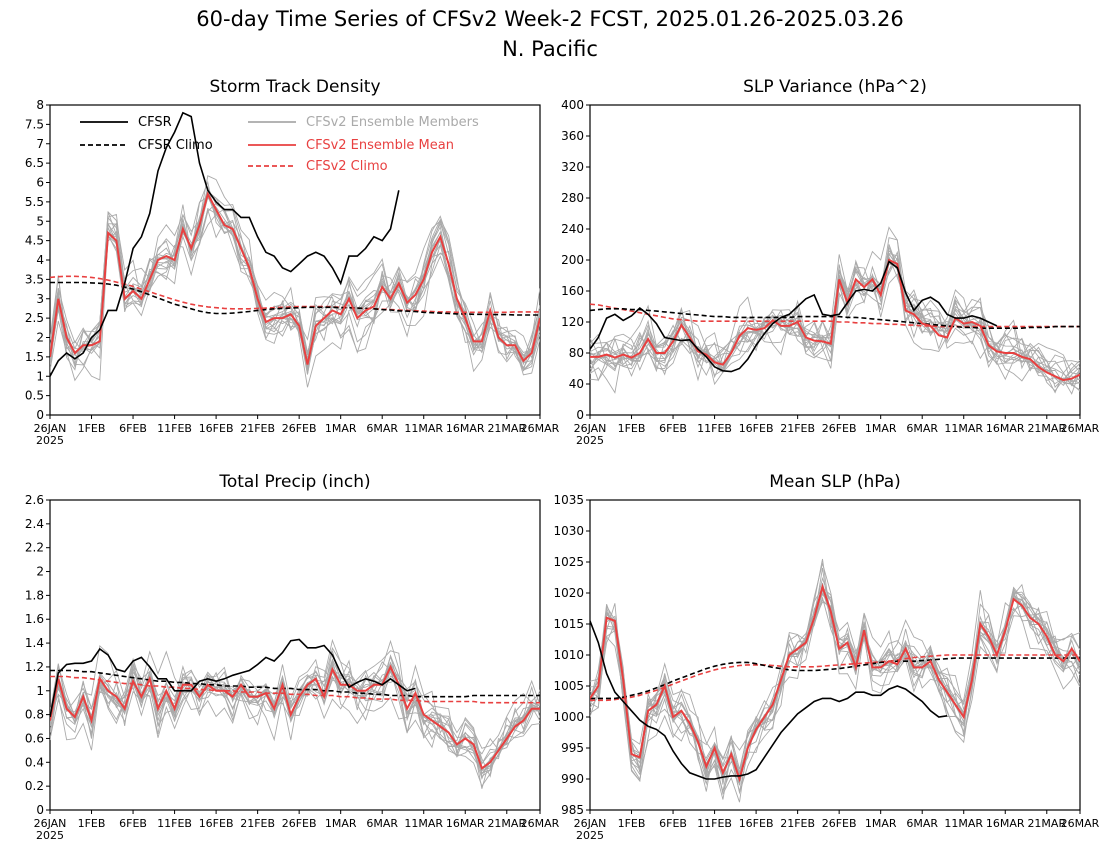 The image size is (1100, 854). I want to click on panel-title: Mean SLP (hPa), so click(835, 482).